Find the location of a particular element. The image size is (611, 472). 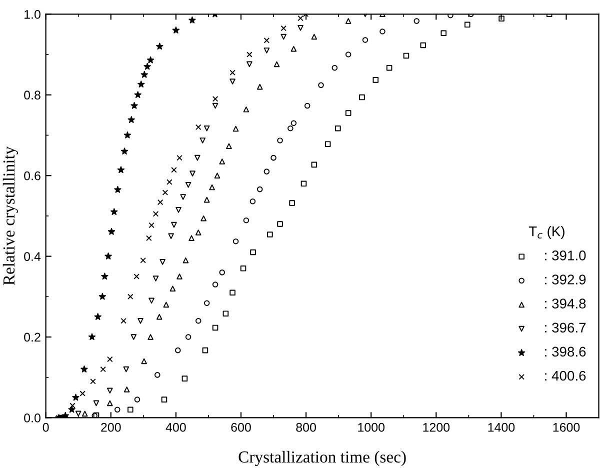

x-tick-label: 1600 is located at coordinates (566, 427).